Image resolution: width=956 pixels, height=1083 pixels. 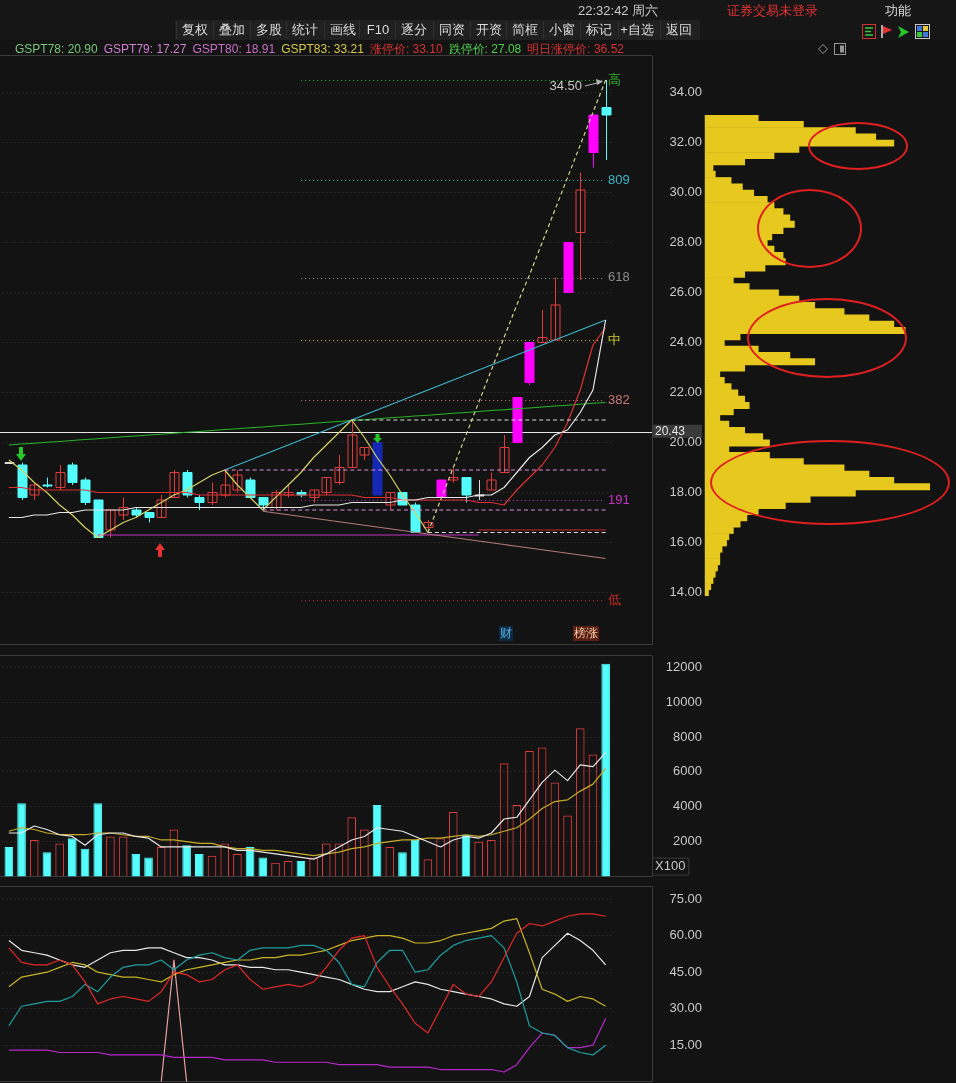 What do you see at coordinates (678, 30) in the screenshot?
I see `text: 返回` at bounding box center [678, 30].